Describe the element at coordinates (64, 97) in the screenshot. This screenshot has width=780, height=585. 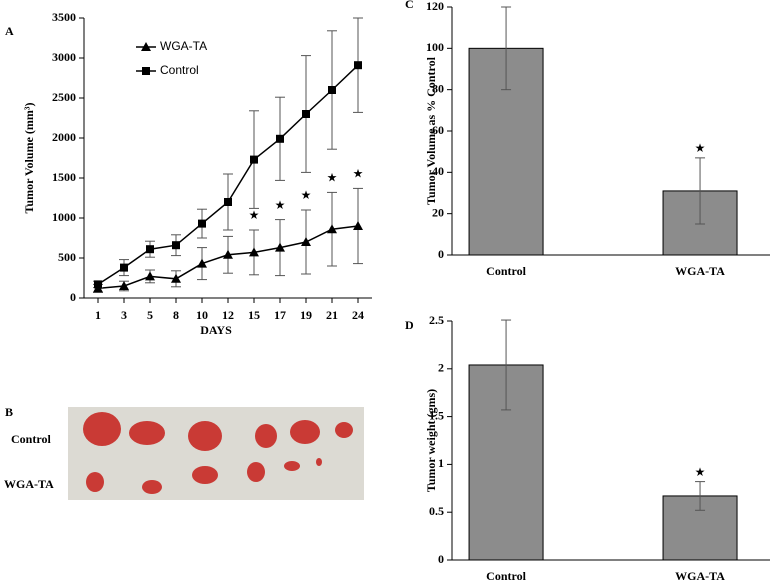
I see `y-tick-label: 2500` at that location.